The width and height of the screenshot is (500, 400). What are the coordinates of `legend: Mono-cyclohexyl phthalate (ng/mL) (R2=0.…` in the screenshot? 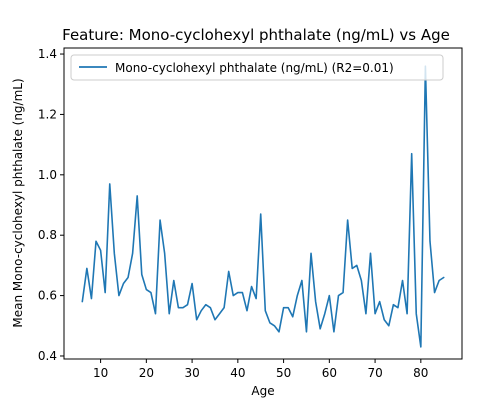 It's located at (257, 67).